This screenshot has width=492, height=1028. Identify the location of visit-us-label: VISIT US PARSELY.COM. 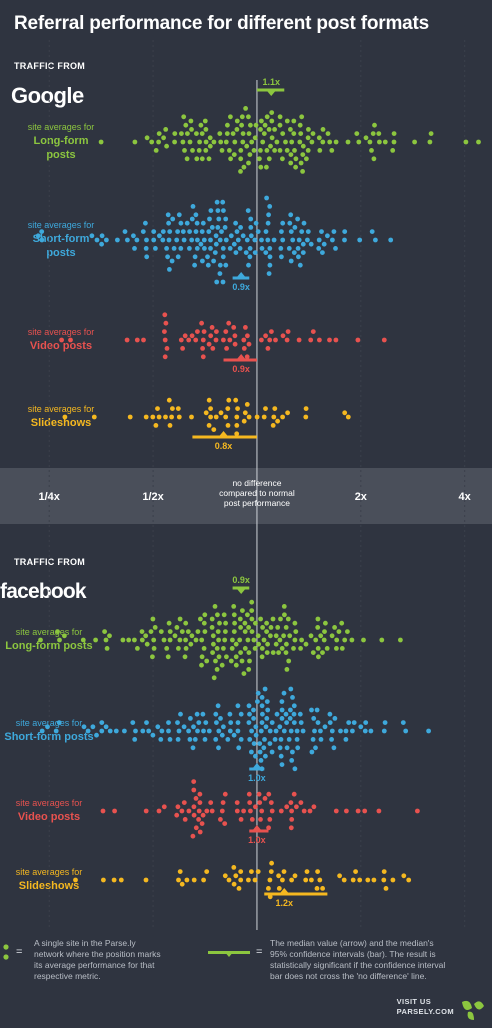
(425, 1006).